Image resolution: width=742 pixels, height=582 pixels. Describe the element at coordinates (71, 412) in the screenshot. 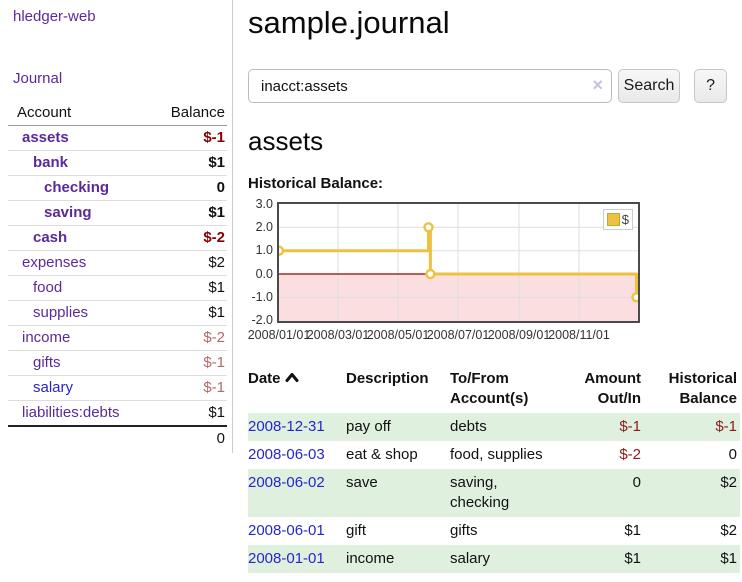

I see `account-link-liabilities-debts: liabilities:debts` at that location.